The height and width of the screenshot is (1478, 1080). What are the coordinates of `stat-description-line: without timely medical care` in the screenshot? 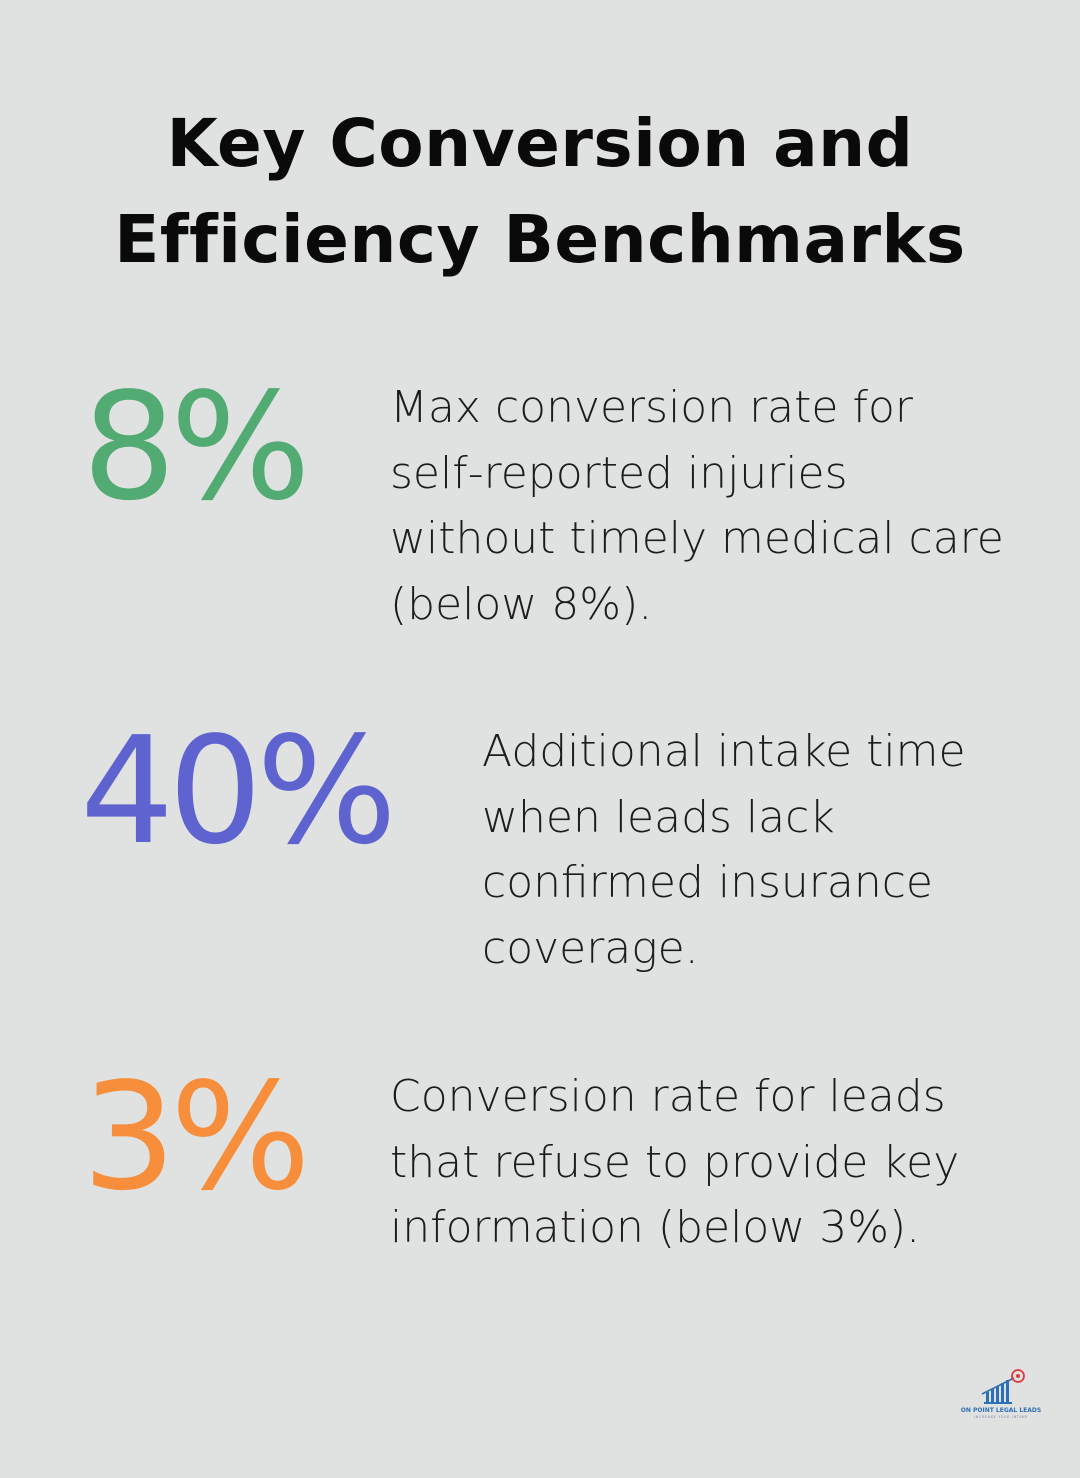 It's located at (697, 538).